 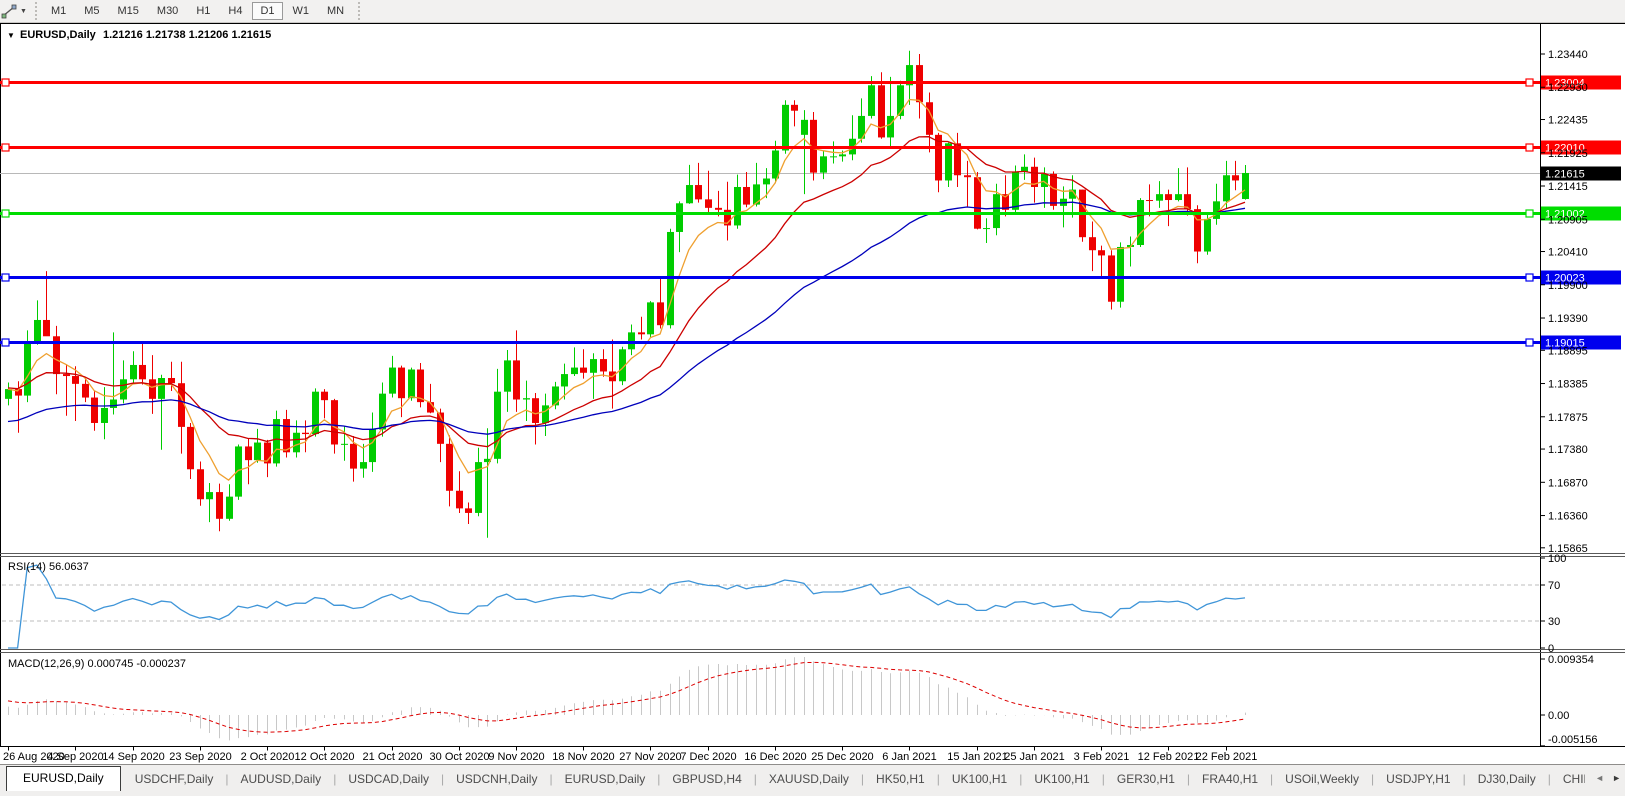 I want to click on date-tick-label: 22 Feb 2021, so click(x=1227, y=757).